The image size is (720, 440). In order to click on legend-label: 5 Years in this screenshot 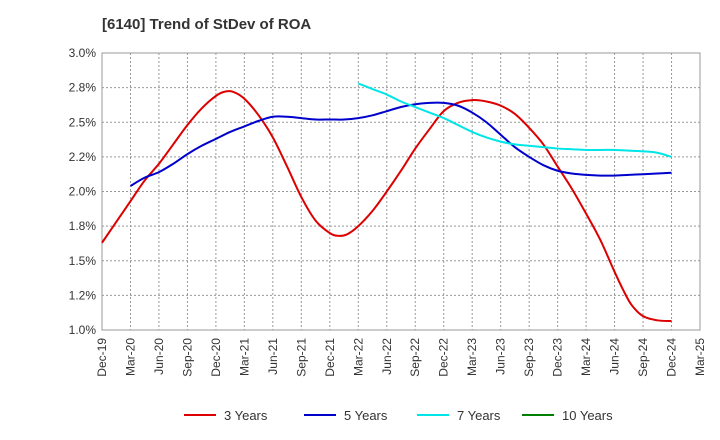, I will do `click(366, 415)`.